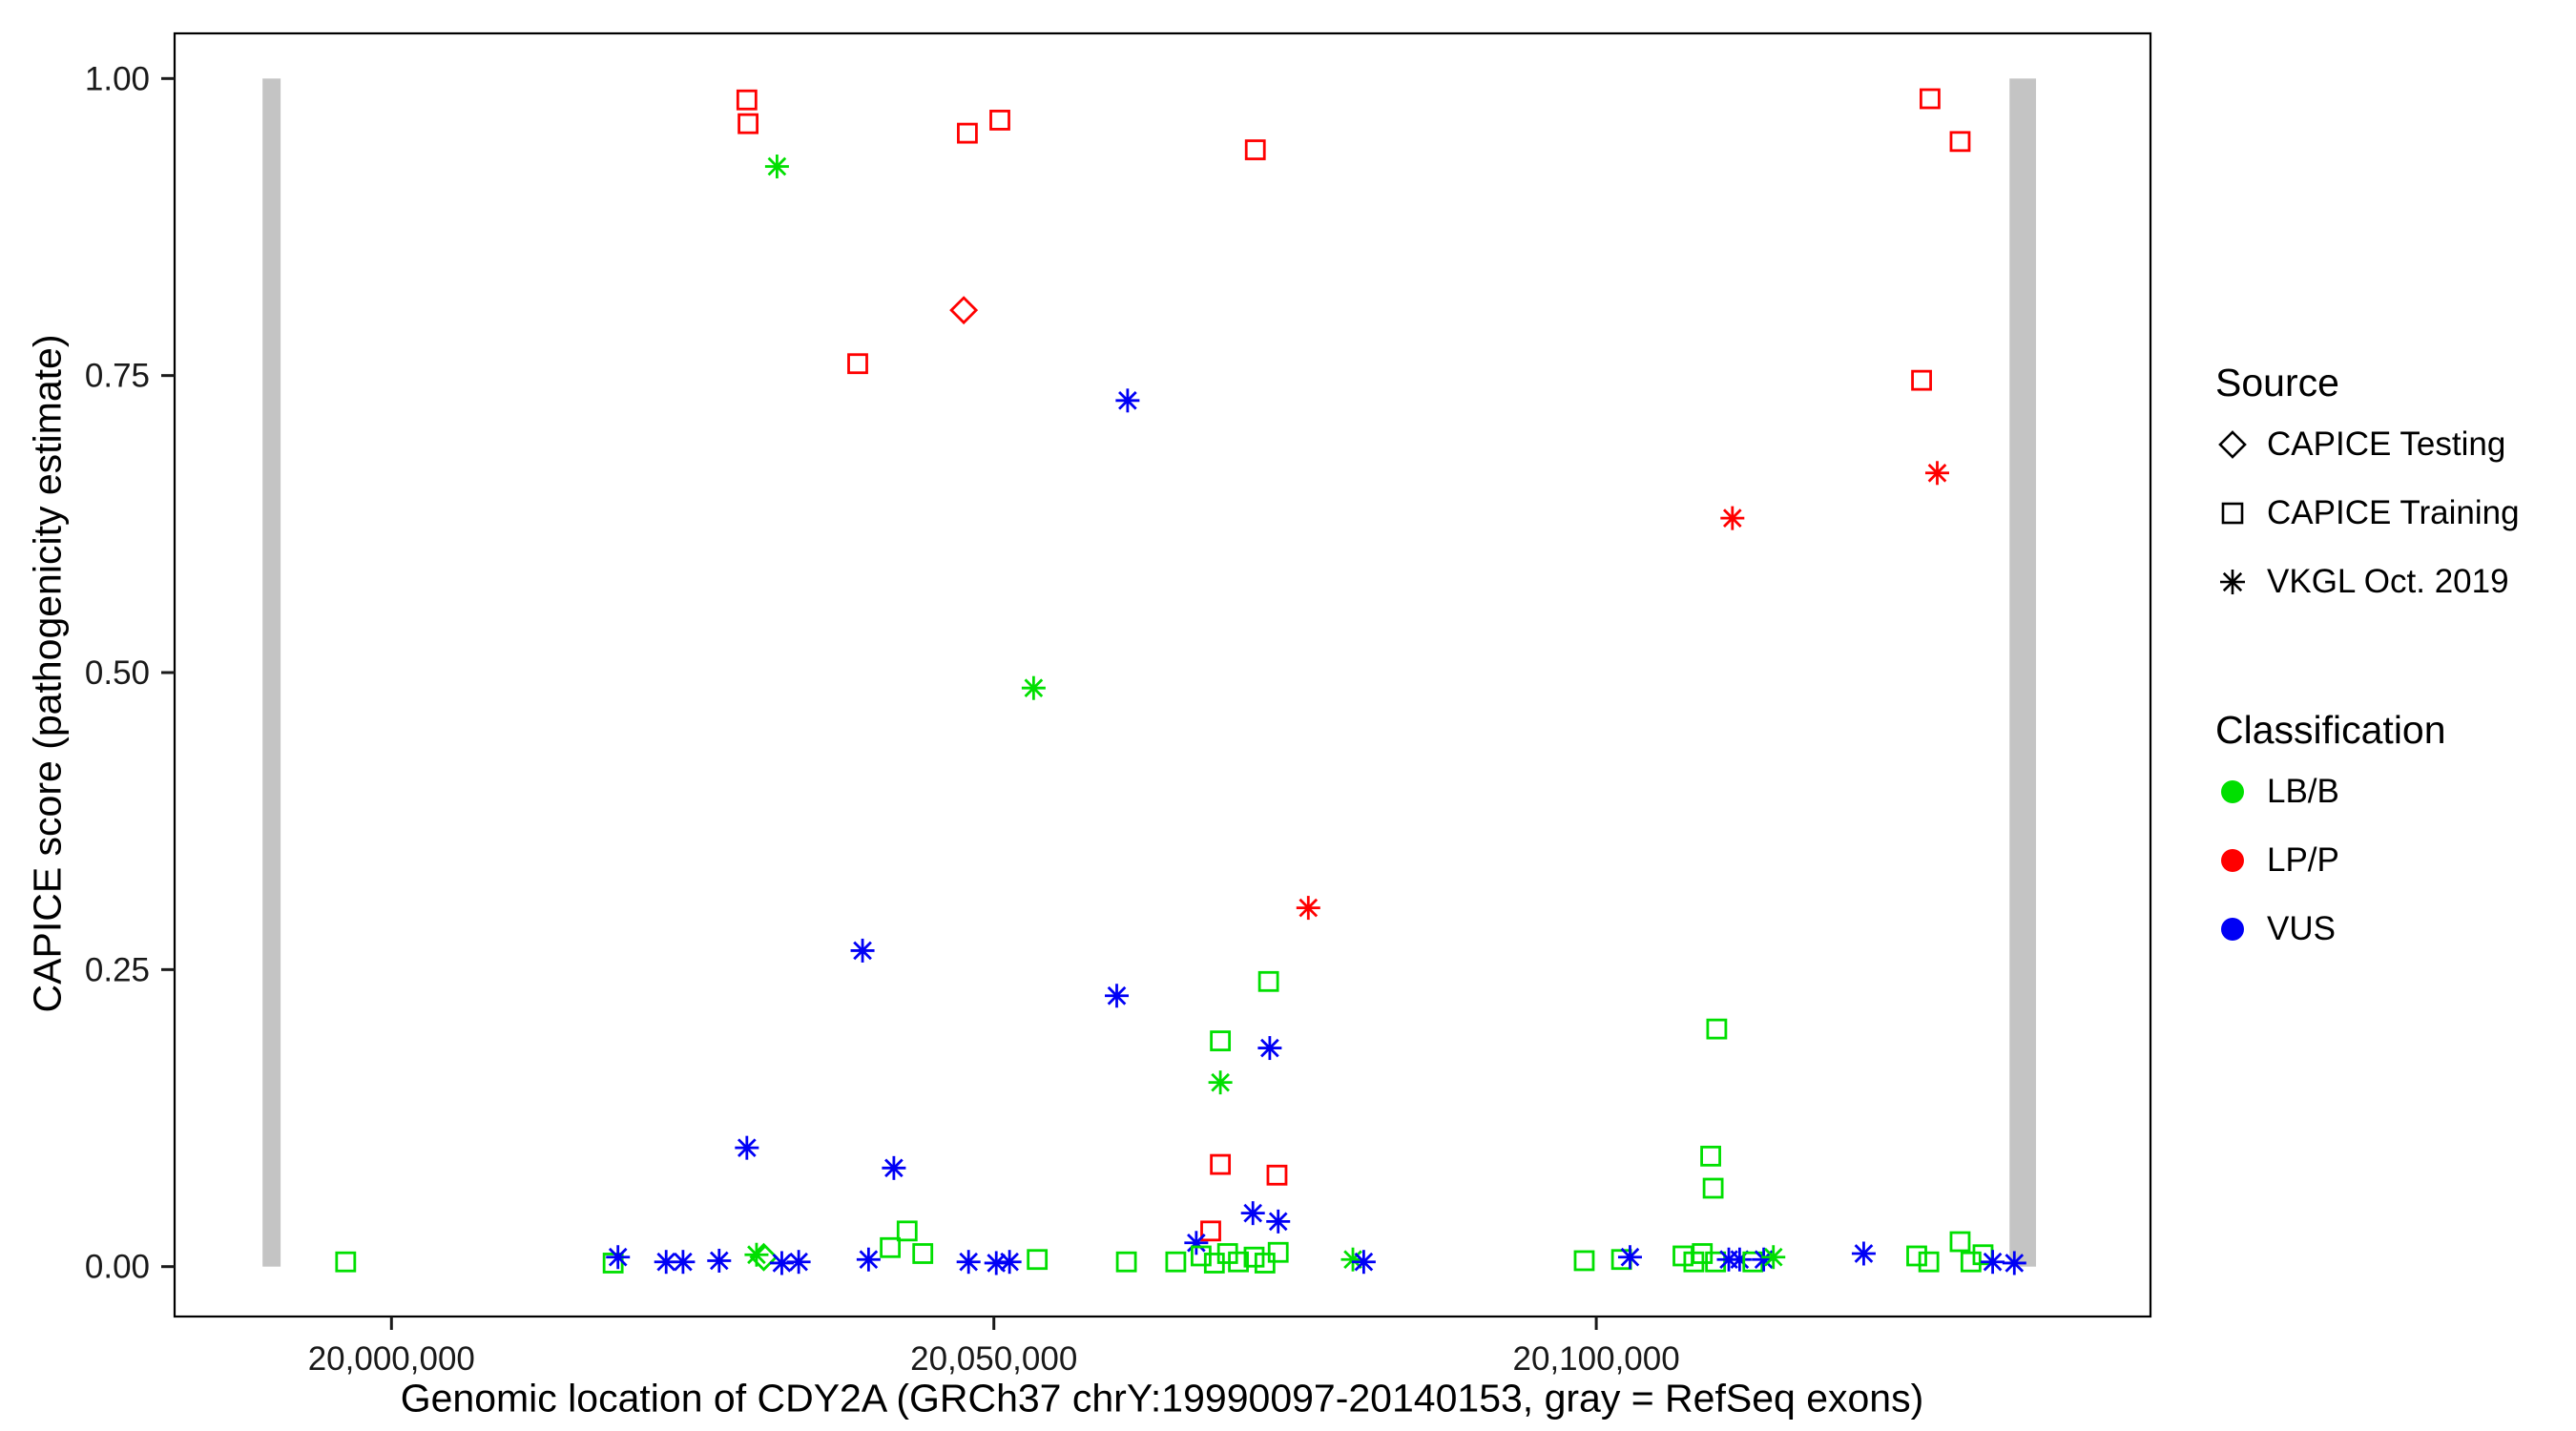 The image size is (2576, 1431). Describe the element at coordinates (2367, 659) in the screenshot. I see `legend: Source CAPICE Testing CAPICE Training` at that location.